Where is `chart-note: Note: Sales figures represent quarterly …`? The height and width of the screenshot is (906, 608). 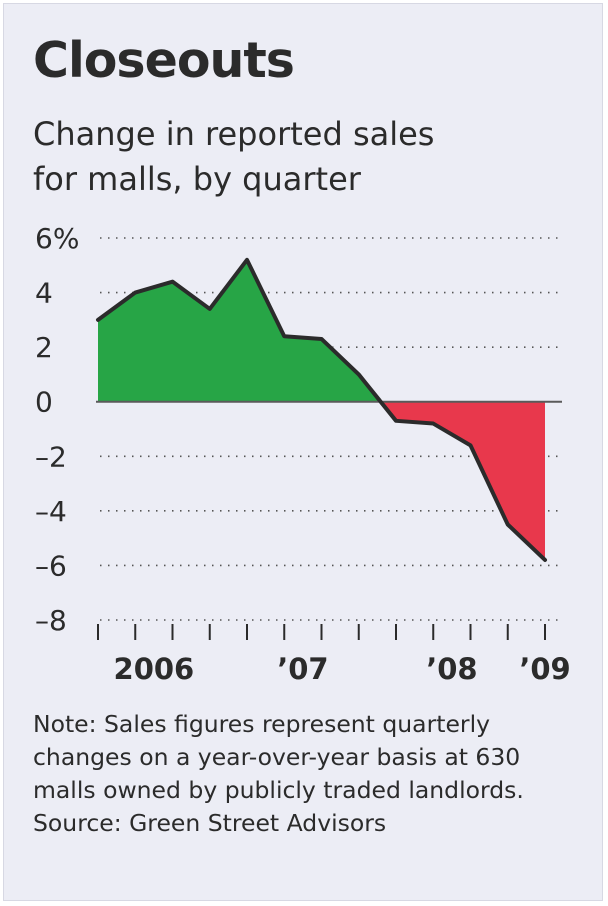 chart-note: Note: Sales figures represent quarterly … is located at coordinates (303, 774).